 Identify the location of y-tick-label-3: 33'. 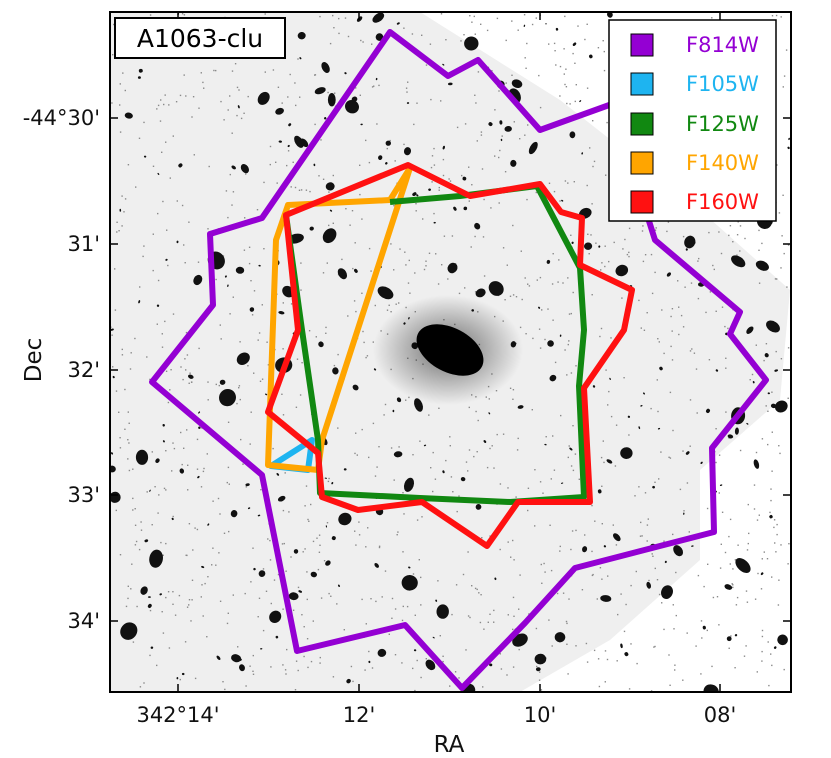
(84, 495).